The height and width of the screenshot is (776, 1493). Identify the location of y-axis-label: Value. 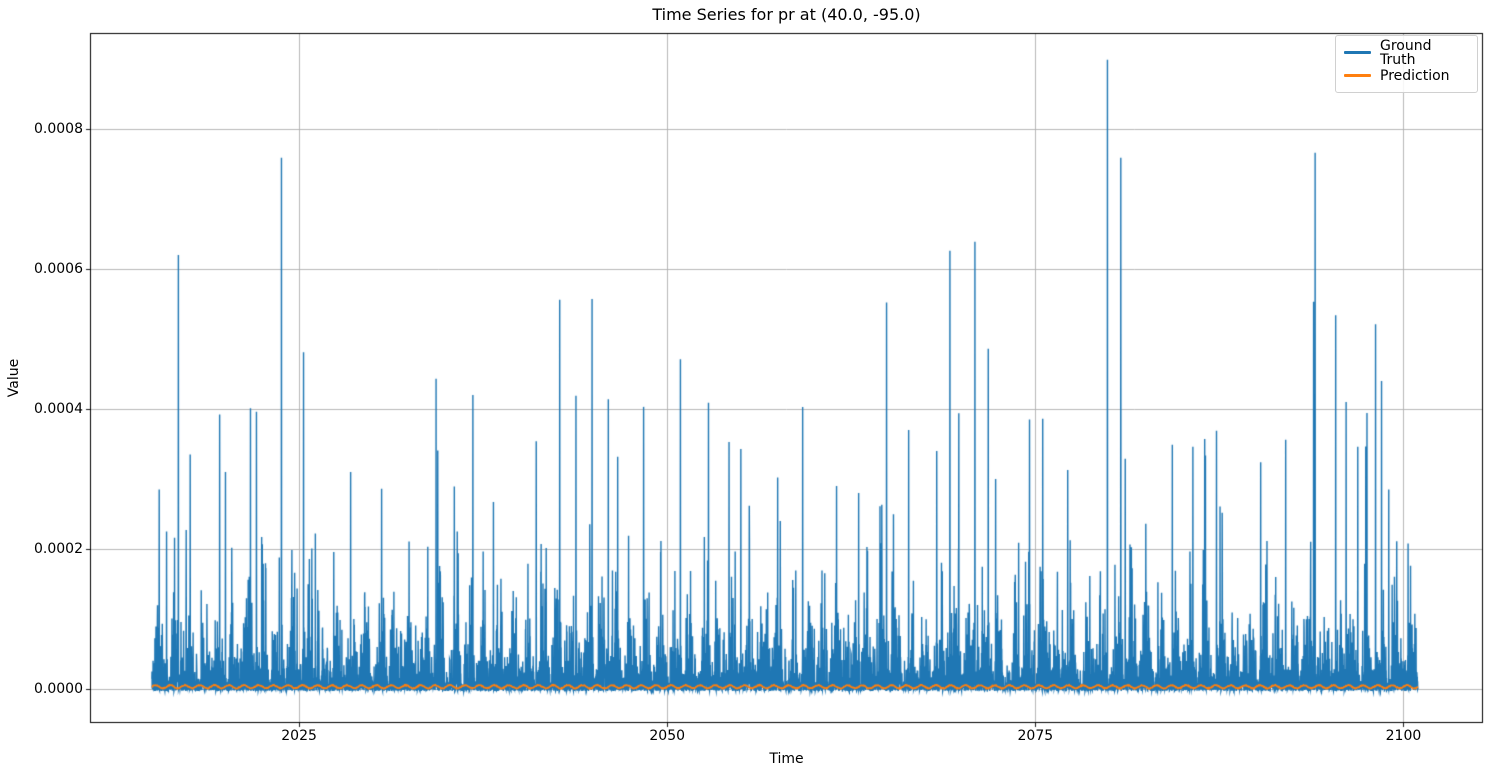
(14, 378).